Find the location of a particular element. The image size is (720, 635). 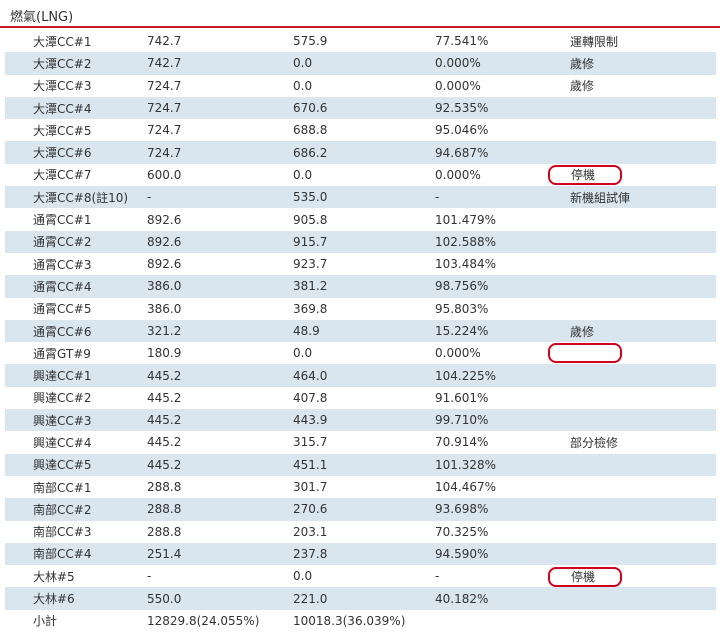

table-row: 通霄CC#2 892.6 915.7 102.588% is located at coordinates (360, 241).